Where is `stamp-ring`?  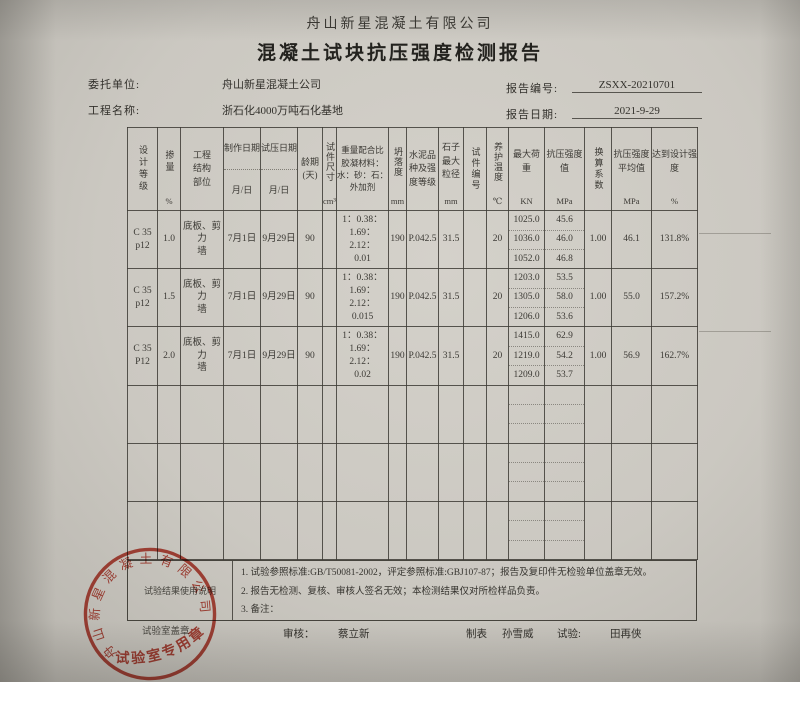
stamp-ring is located at coordinates (150, 614).